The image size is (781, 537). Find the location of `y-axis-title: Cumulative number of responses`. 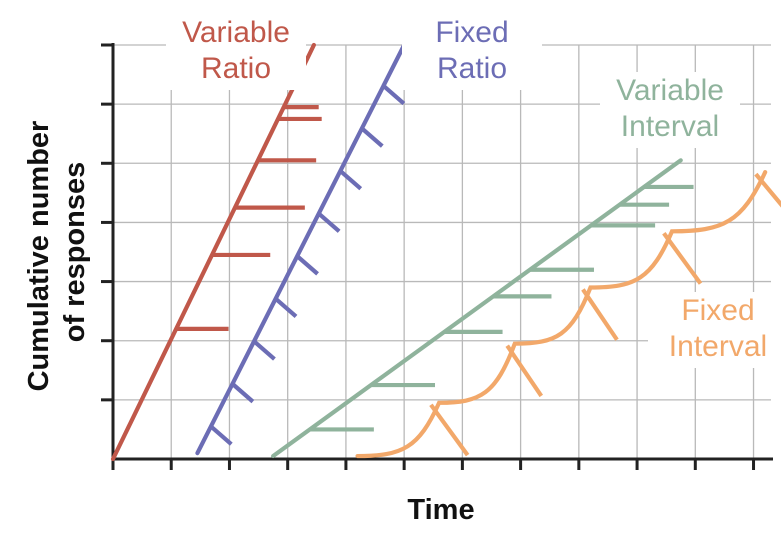

y-axis-title: Cumulative number of responses is located at coordinates (57, 252).